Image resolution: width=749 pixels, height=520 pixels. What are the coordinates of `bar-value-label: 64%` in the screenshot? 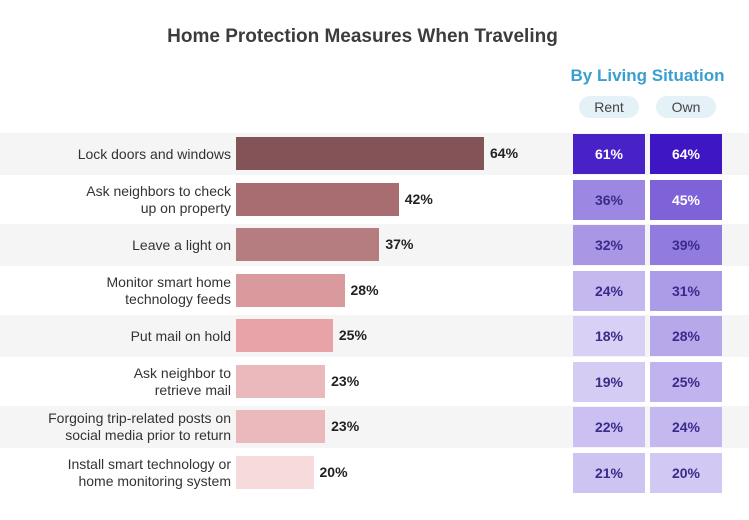 It's located at (504, 153).